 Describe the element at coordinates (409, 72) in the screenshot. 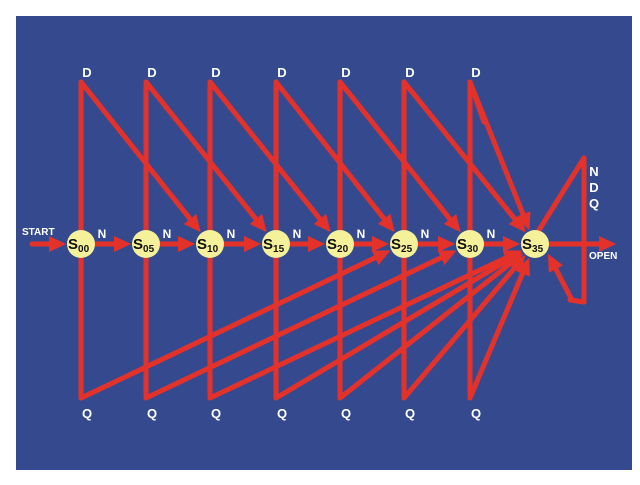

I see `dime-label-s25: D` at that location.